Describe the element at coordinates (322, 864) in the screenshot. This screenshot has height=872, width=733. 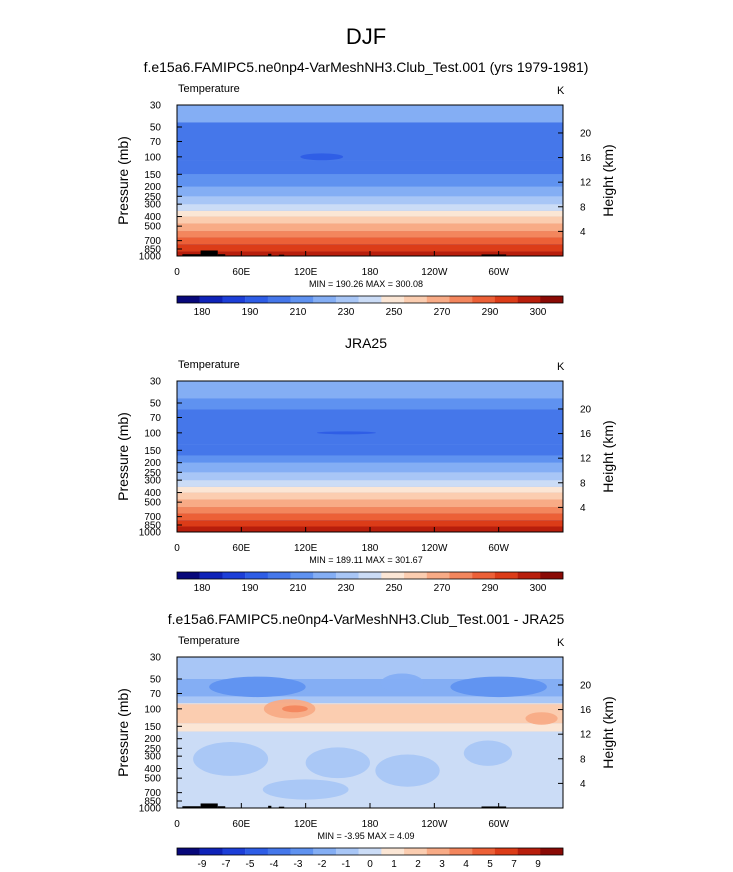
I see `colorbar-label: -2` at that location.